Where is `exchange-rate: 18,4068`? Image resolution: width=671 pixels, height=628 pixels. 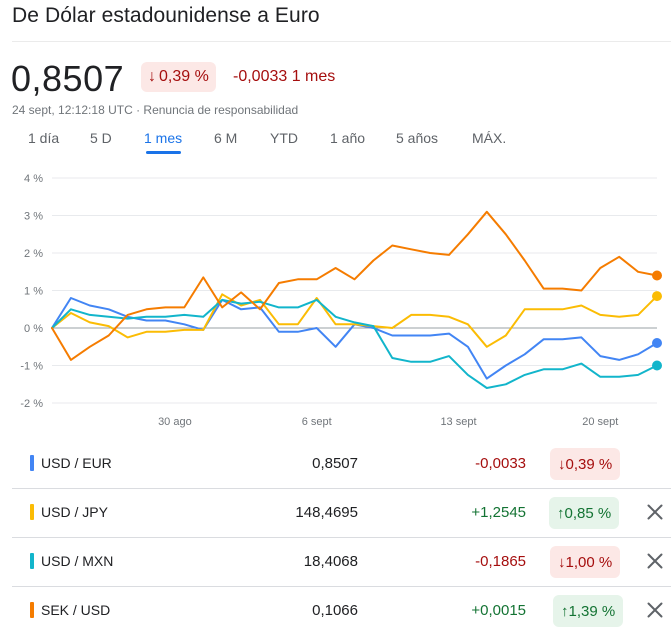 exchange-rate: 18,4068 is located at coordinates (330, 561).